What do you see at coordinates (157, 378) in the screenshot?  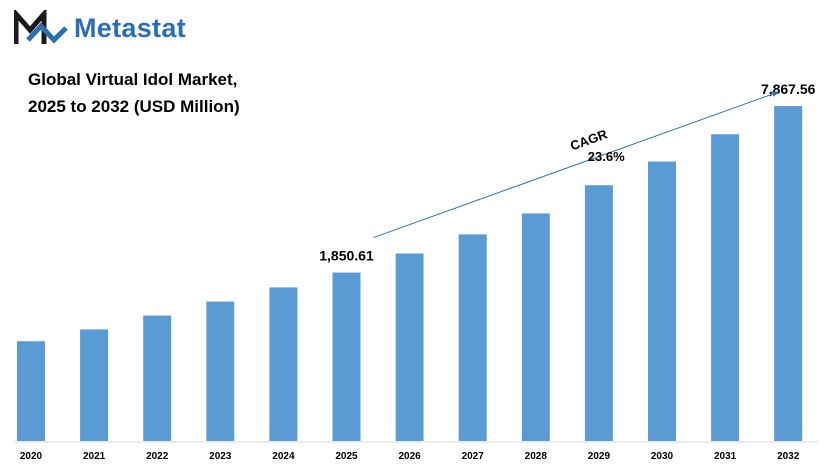 I see `bar-2022` at bounding box center [157, 378].